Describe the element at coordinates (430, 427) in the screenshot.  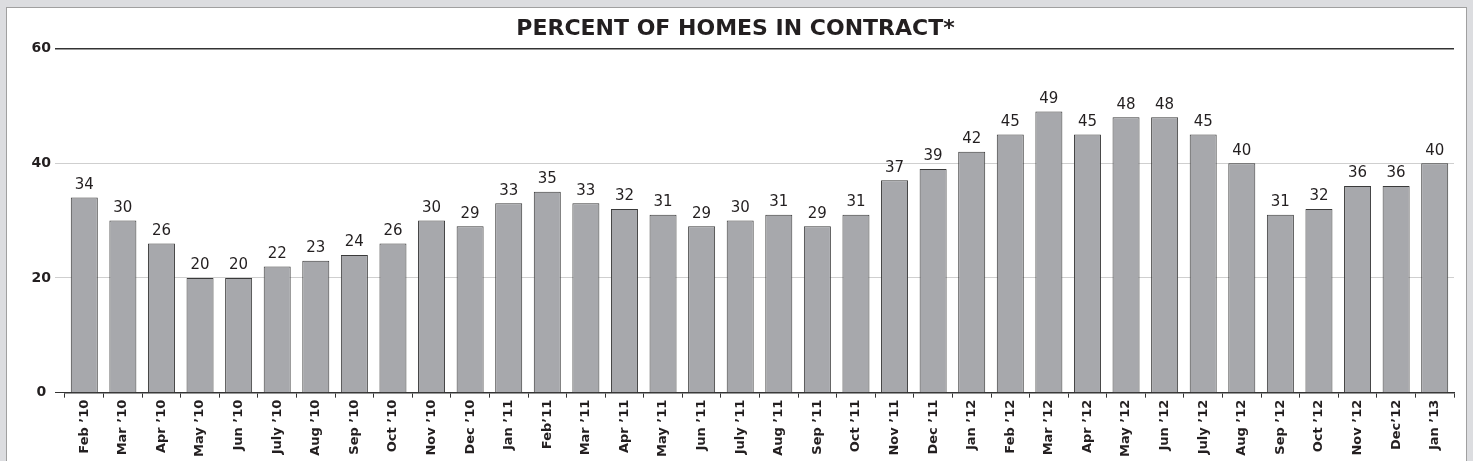
I see `x-tick-label: Nov ’10` at that location.